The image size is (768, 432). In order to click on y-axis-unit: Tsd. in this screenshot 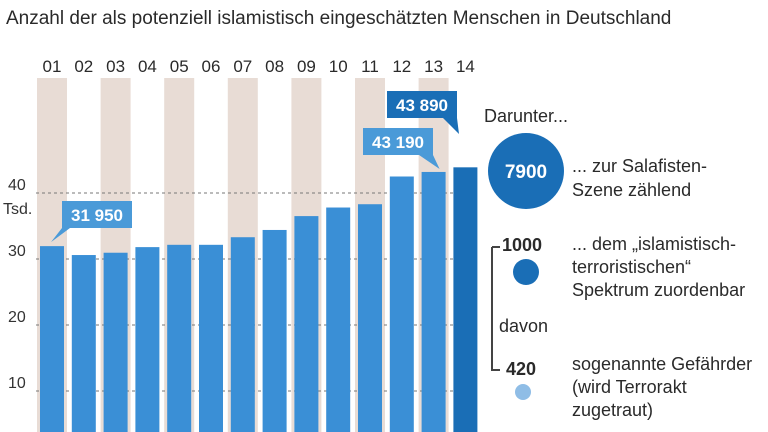, I will do `click(17, 209)`.